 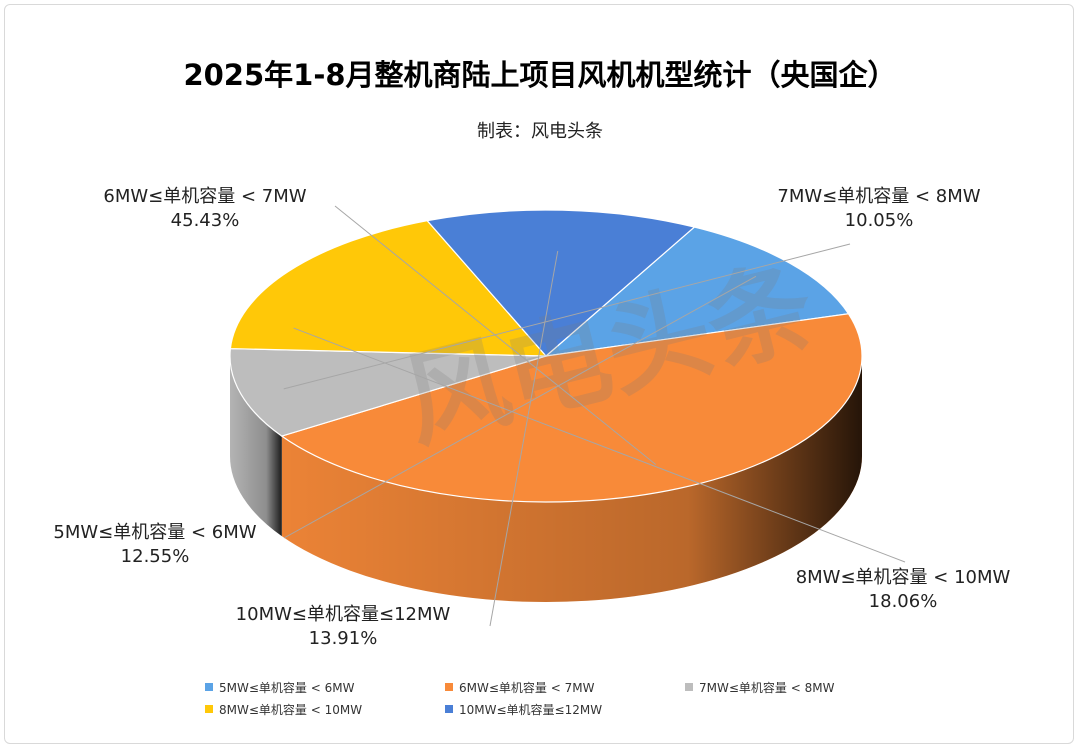 What do you see at coordinates (767, 687) in the screenshot?
I see `legend-label-2: 7MW≤单机容量 < 8MW` at bounding box center [767, 687].